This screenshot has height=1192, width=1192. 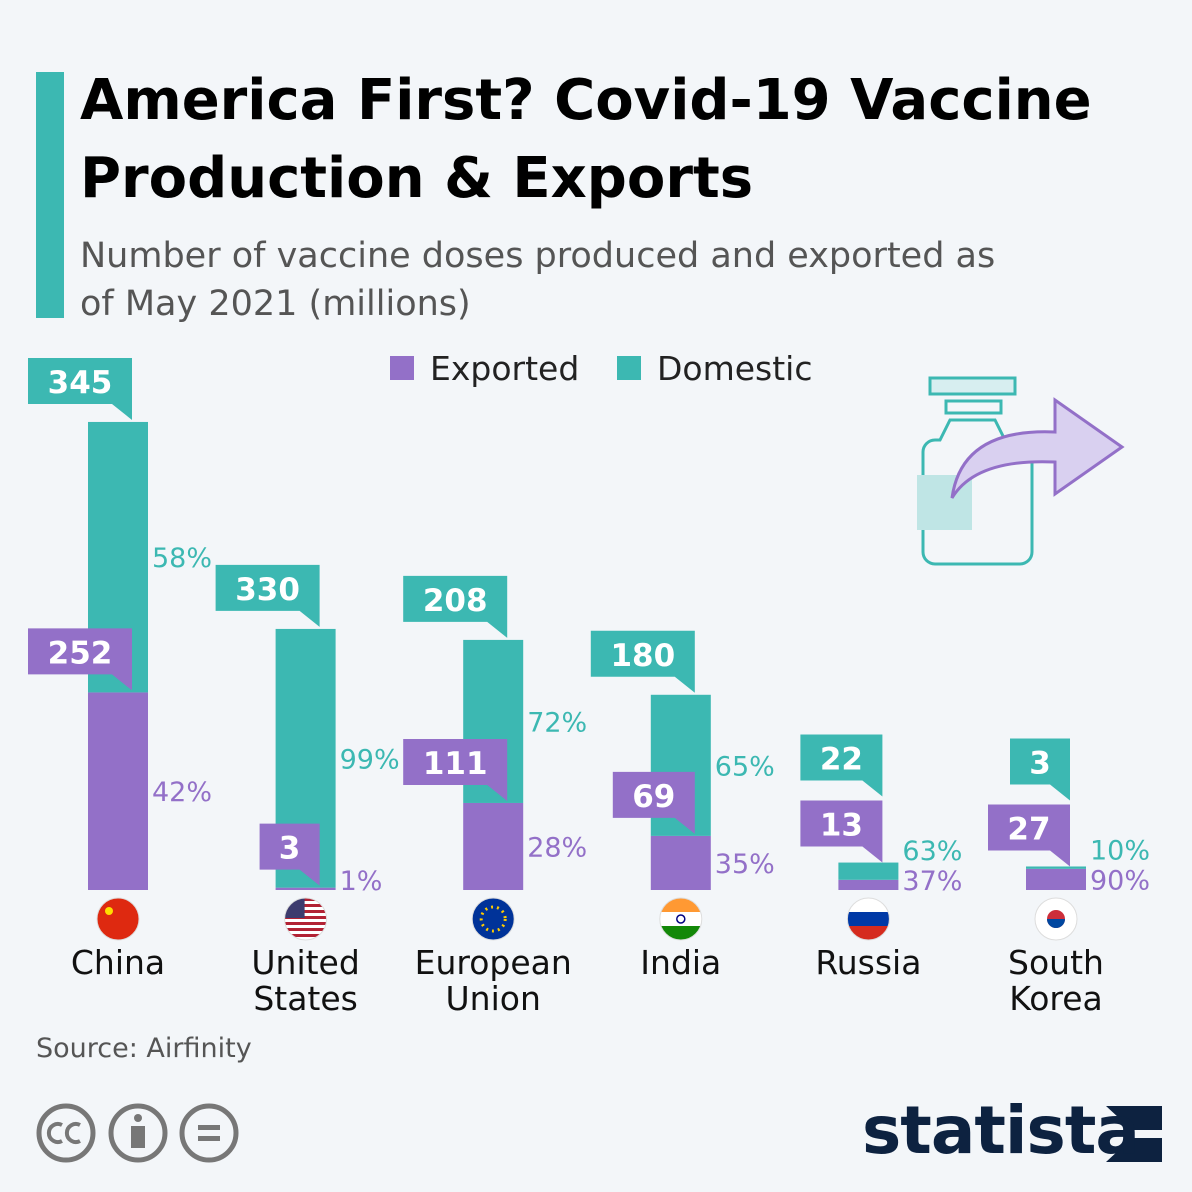 I want to click on flag-star, so click(x=109, y=911).